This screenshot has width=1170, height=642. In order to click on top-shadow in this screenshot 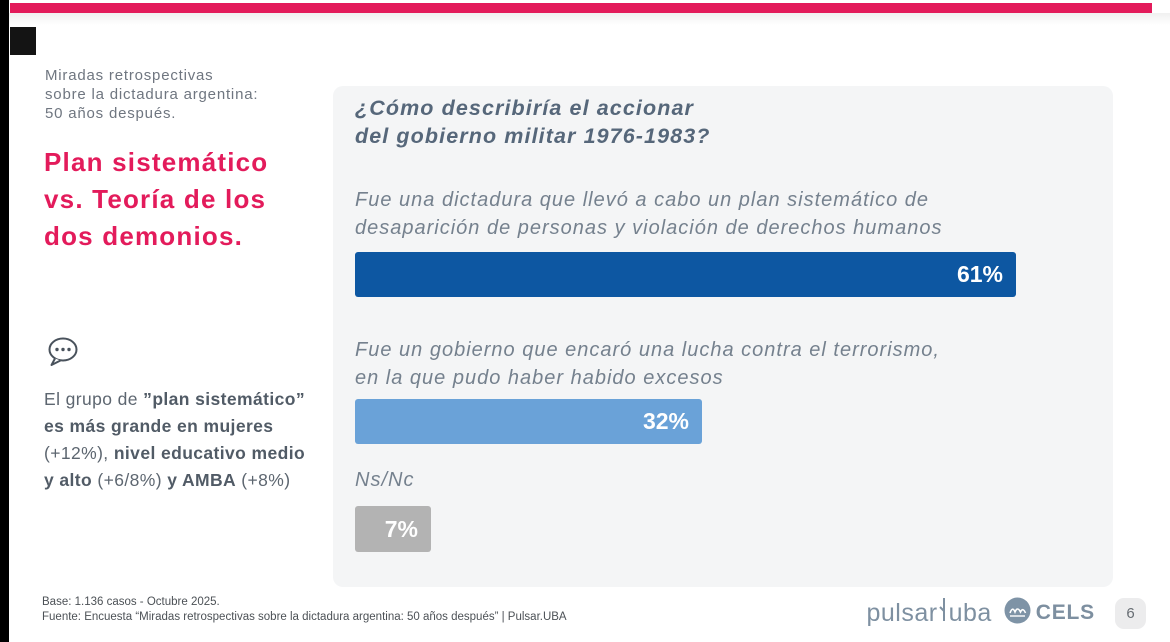, I will do `click(585, 19)`.